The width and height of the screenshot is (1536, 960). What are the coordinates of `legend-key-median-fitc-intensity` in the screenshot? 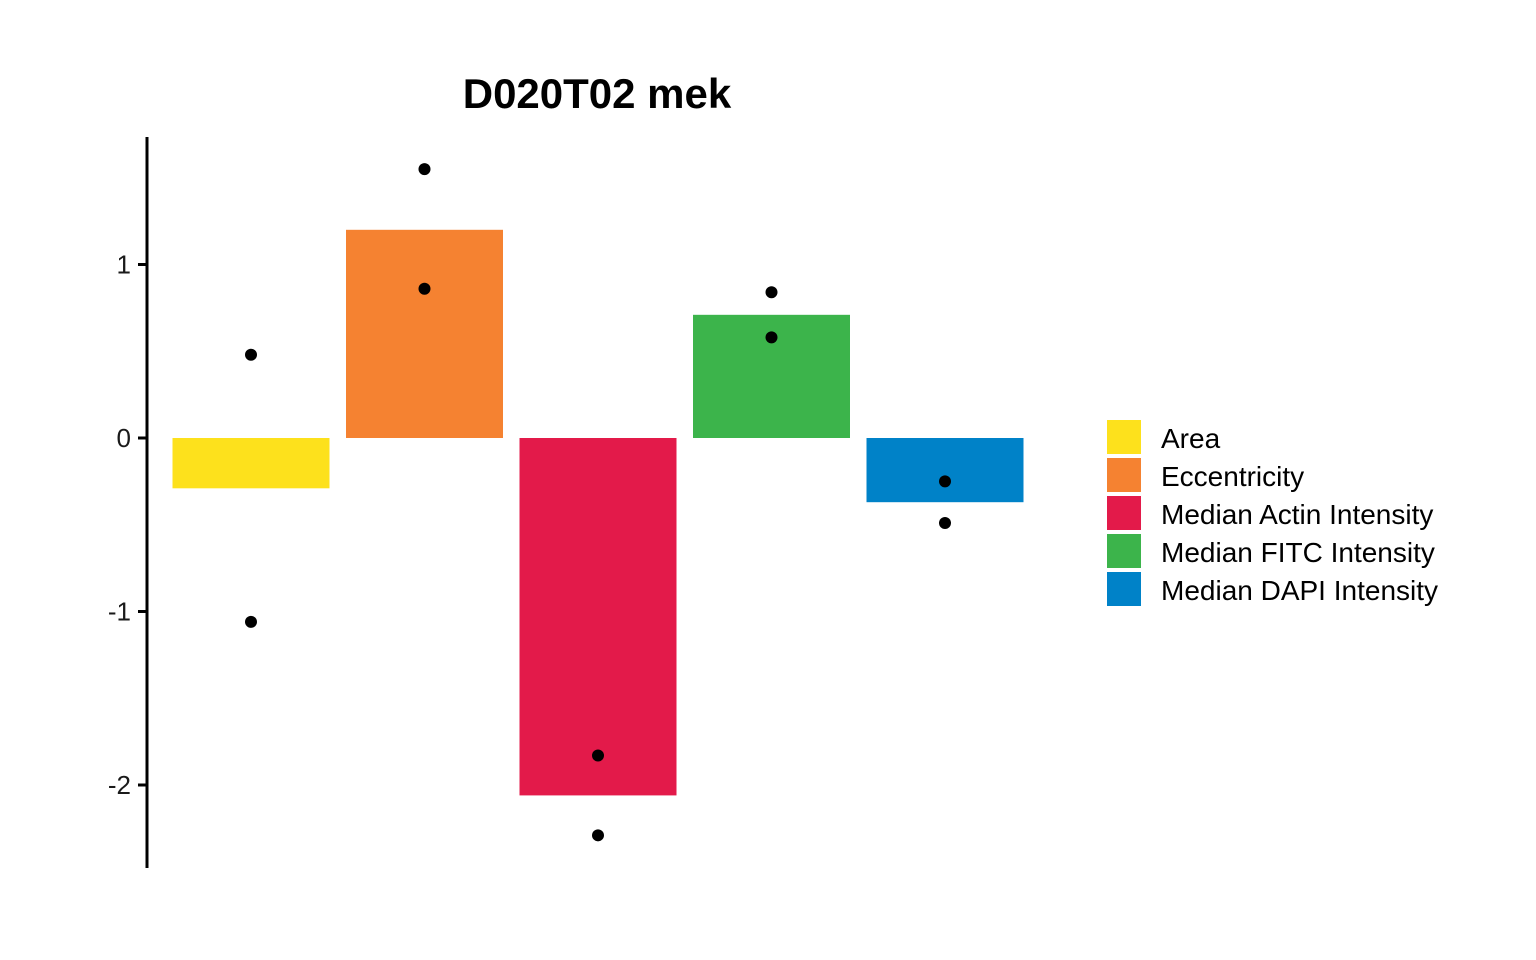 It's located at (1124, 551).